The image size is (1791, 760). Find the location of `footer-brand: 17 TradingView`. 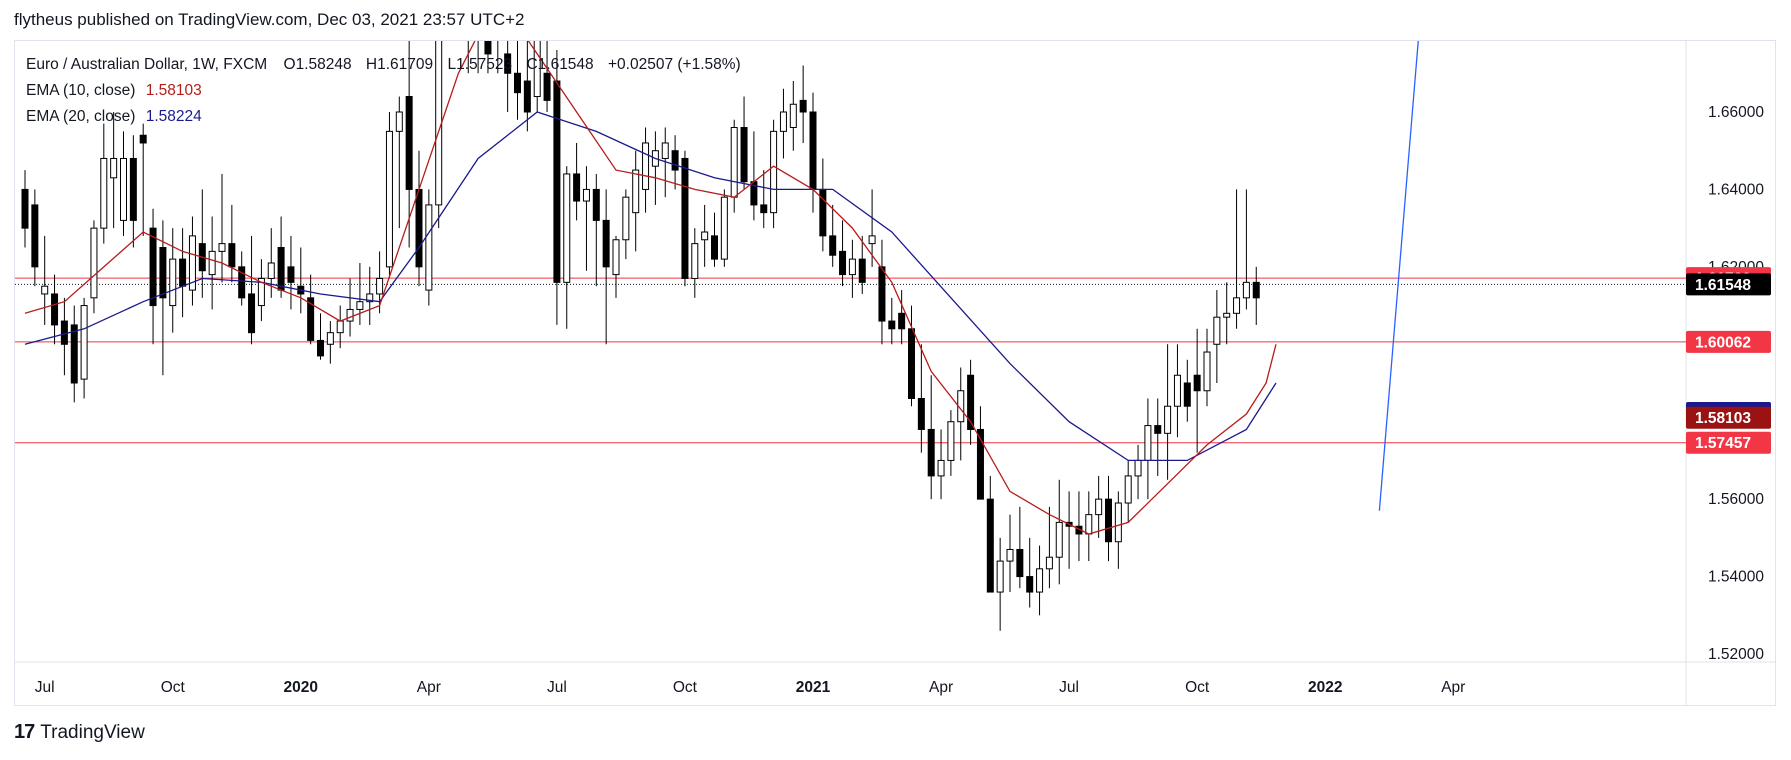

footer-brand: 17 TradingView is located at coordinates (79, 732).